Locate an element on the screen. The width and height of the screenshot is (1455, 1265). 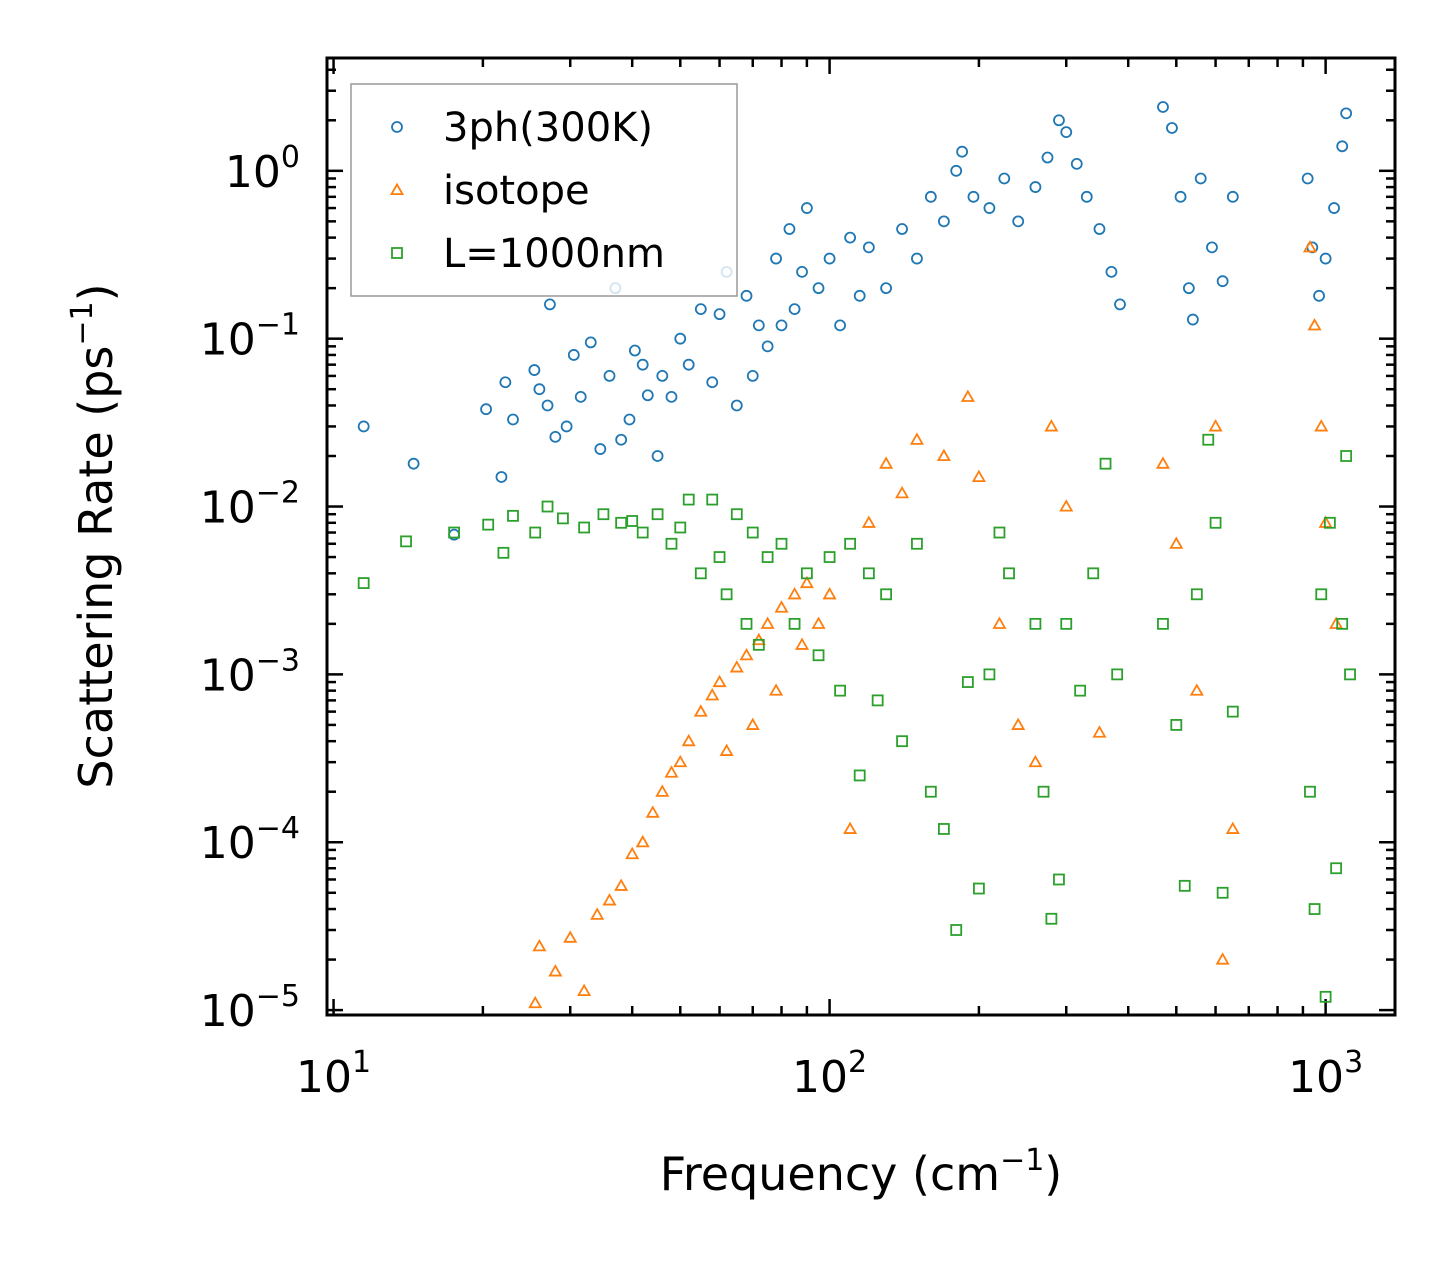
legend-marker is located at coordinates (397, 127).